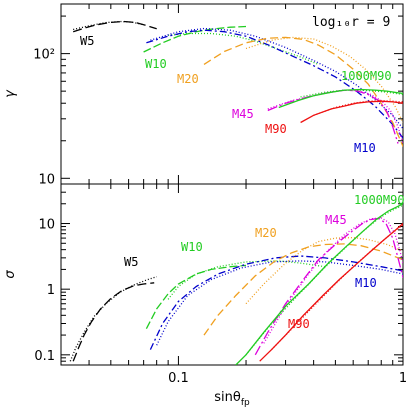 The image size is (407, 414). I want to click on y-axis-label: γ, so click(10, 93).